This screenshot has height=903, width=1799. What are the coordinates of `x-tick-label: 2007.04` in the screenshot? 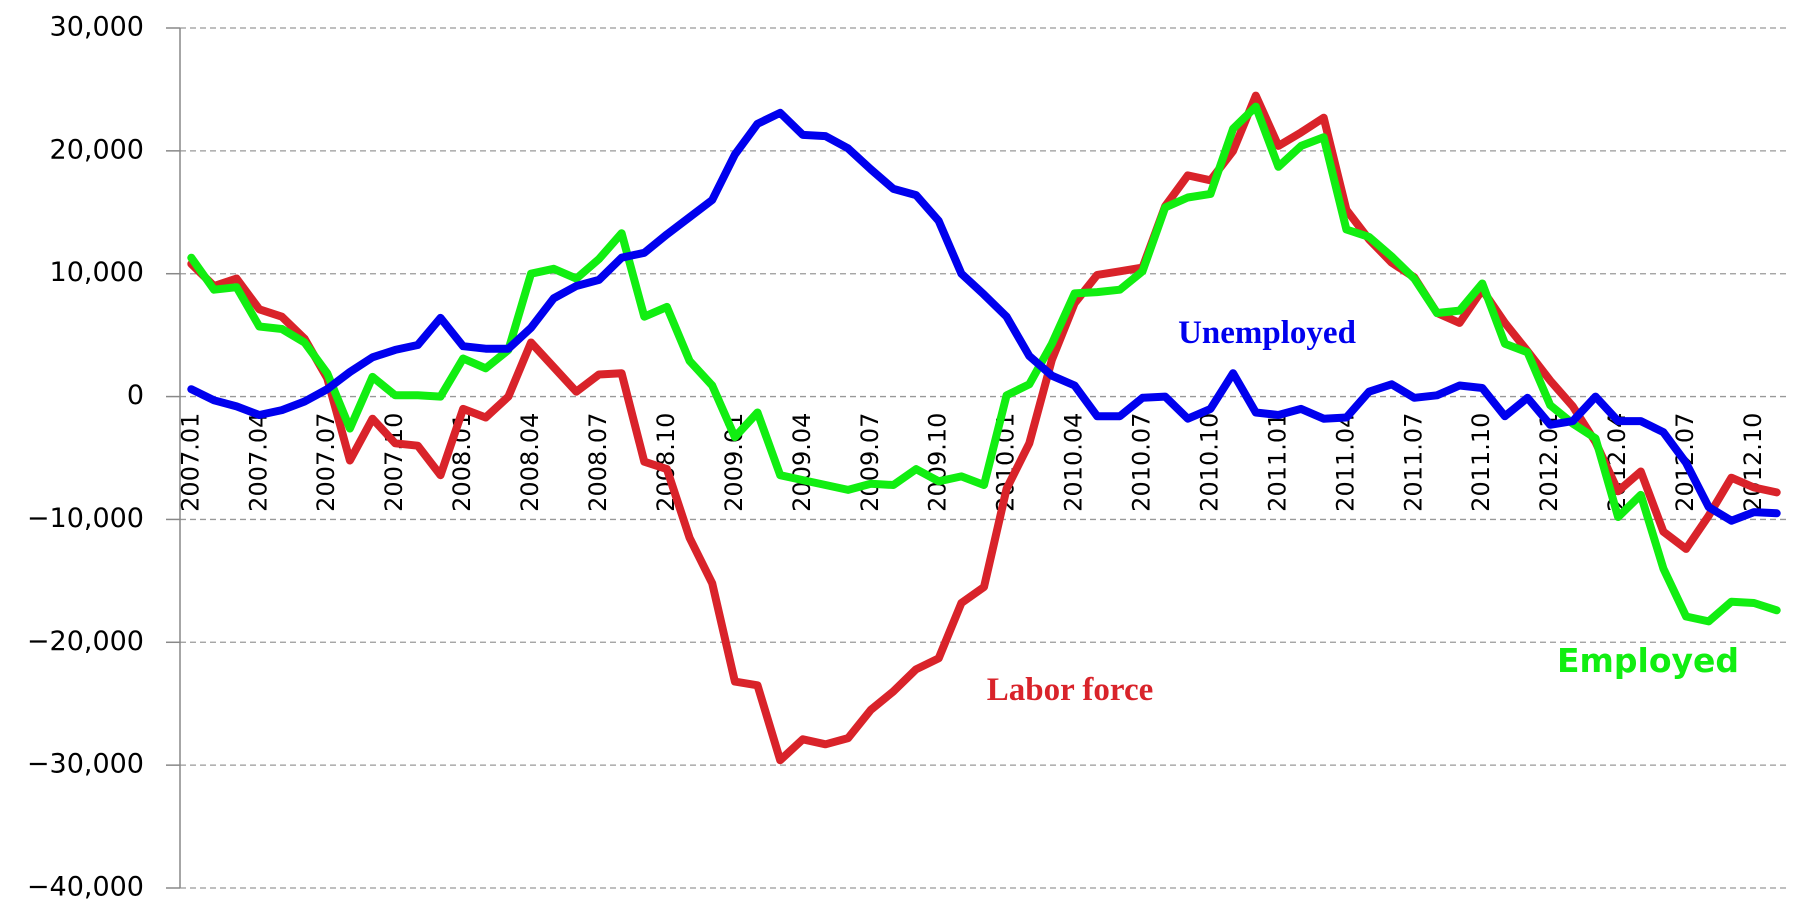 It's located at (258, 462).